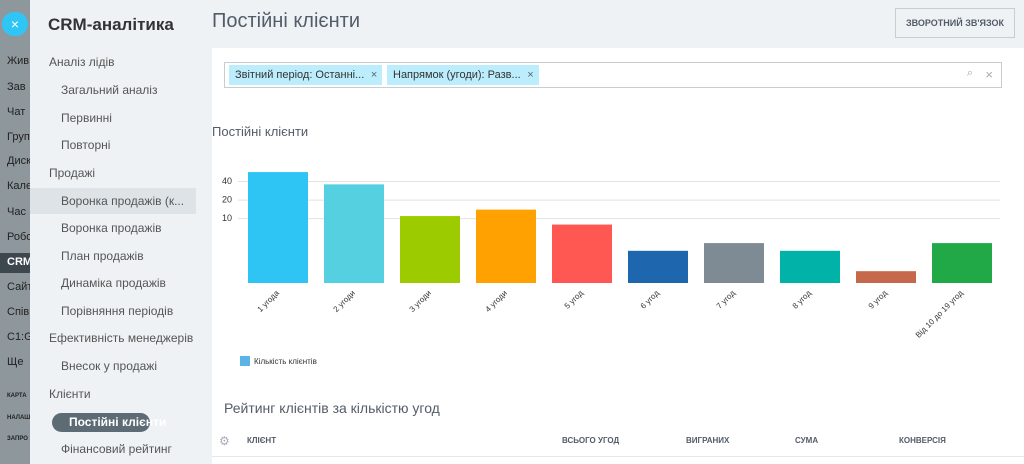  What do you see at coordinates (708, 440) in the screenshot?
I see `column-header: ВИГРАНИХ` at bounding box center [708, 440].